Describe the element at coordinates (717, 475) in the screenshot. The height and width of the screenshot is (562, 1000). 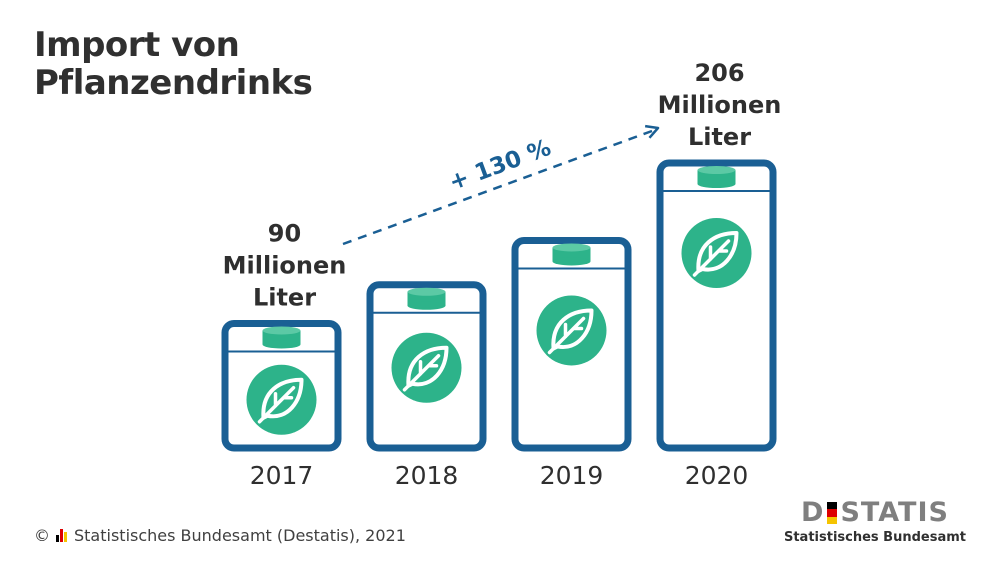
I see `year-label-2020: 2020` at that location.